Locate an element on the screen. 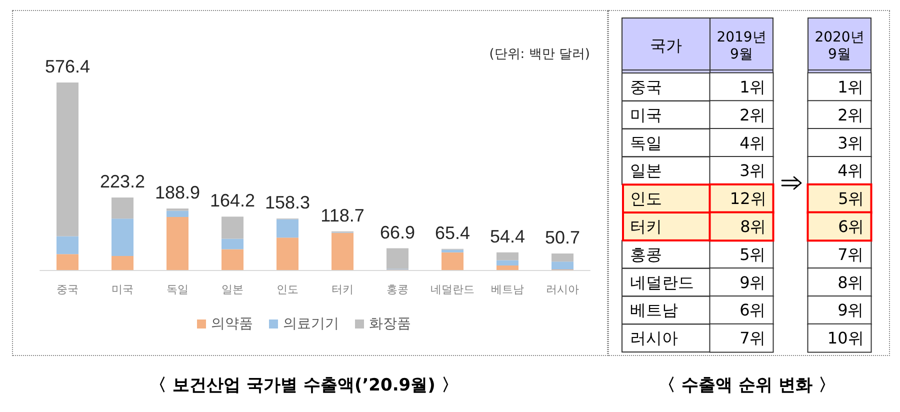  y-tick-label: 러시아 is located at coordinates (654, 338).